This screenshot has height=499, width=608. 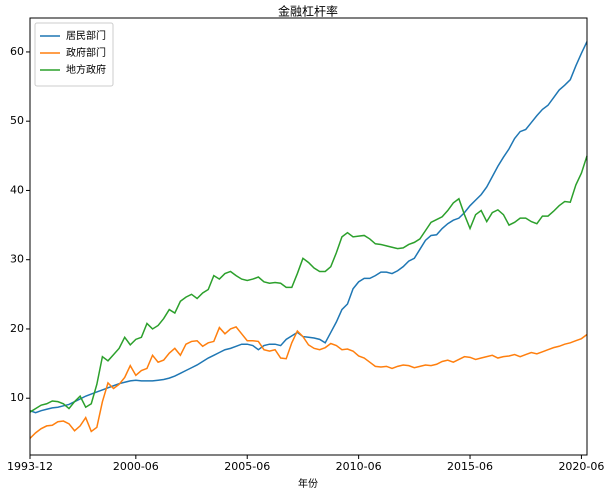 What do you see at coordinates (17, 120) in the screenshot?
I see `y-tick-label: 50` at bounding box center [17, 120].